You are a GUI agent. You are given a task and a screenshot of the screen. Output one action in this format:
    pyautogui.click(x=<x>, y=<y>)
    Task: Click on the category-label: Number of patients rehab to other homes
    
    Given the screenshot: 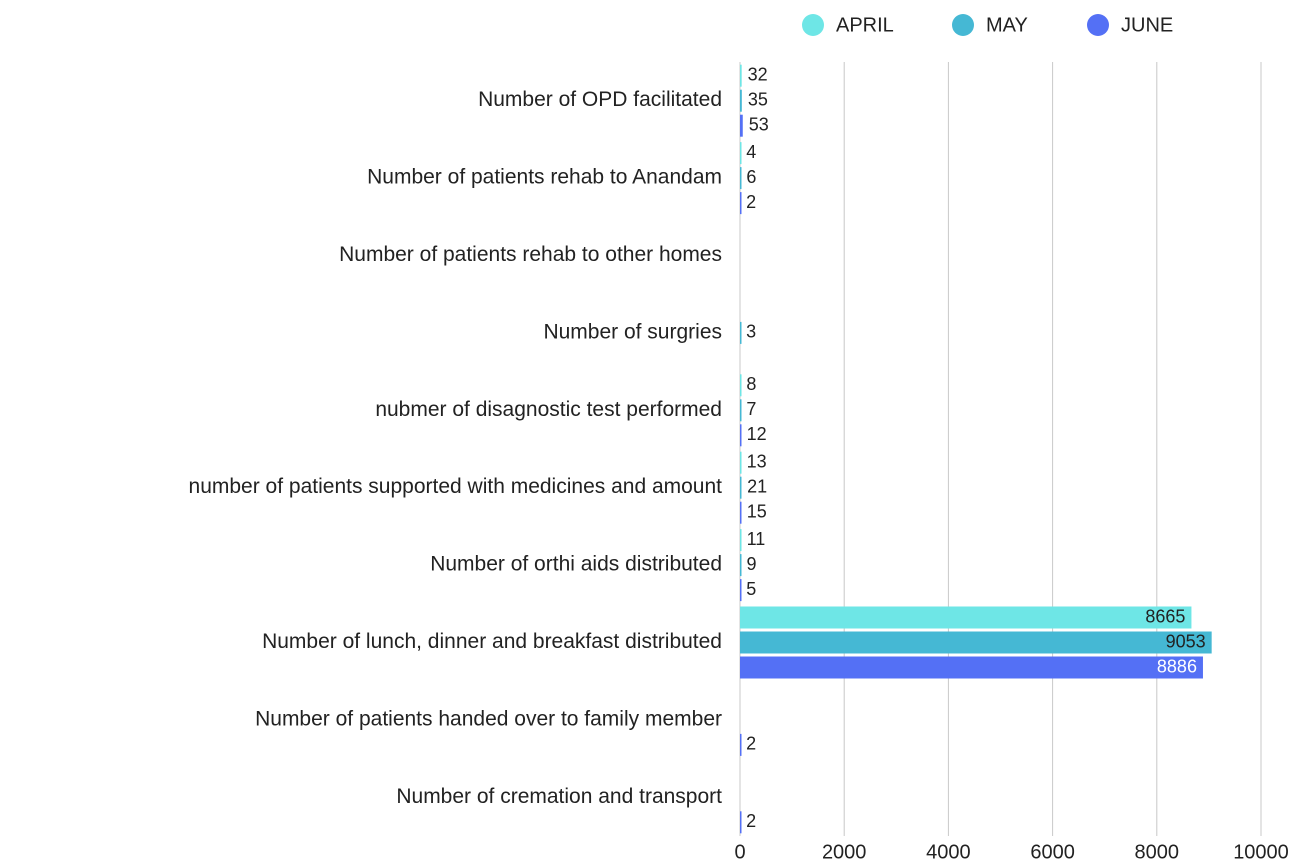 What is the action you would take?
    pyautogui.click(x=530, y=254)
    